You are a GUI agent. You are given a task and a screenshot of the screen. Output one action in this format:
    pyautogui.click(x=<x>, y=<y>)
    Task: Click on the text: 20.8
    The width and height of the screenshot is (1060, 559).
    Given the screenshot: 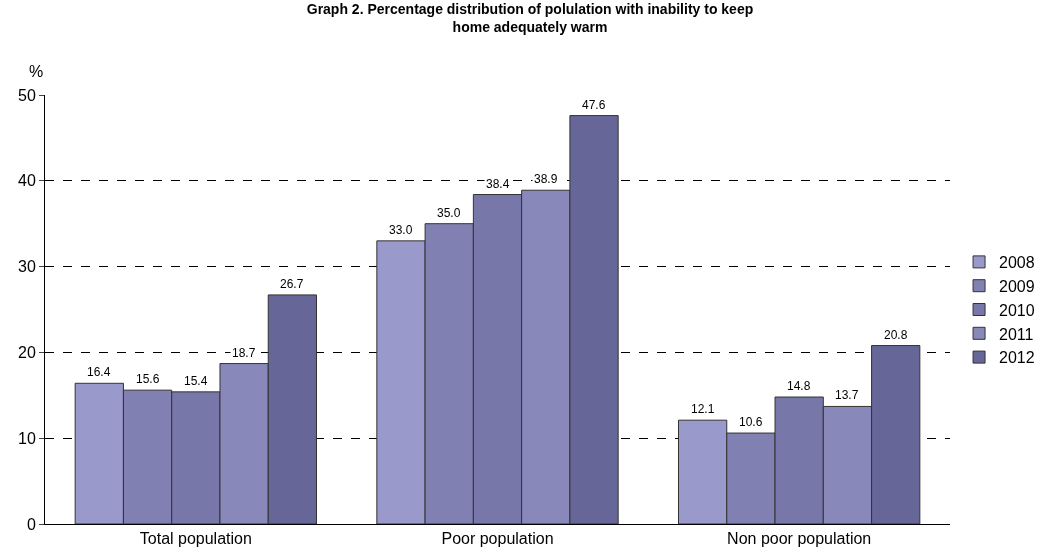 What is the action you would take?
    pyautogui.click(x=896, y=335)
    